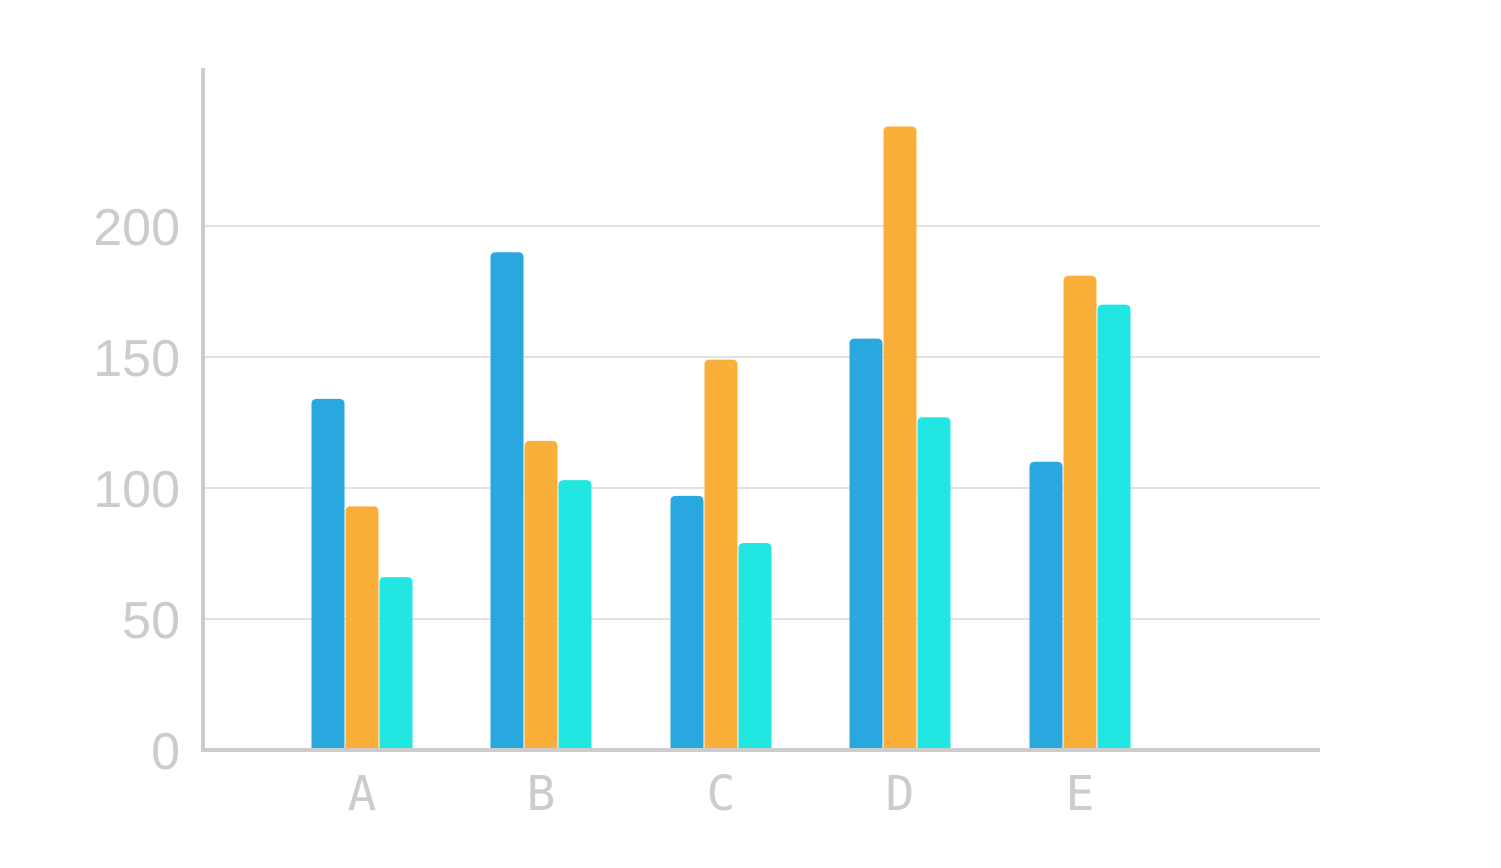 The image size is (1501, 868). Describe the element at coordinates (1080, 794) in the screenshot. I see `x-tick-label: E` at that location.